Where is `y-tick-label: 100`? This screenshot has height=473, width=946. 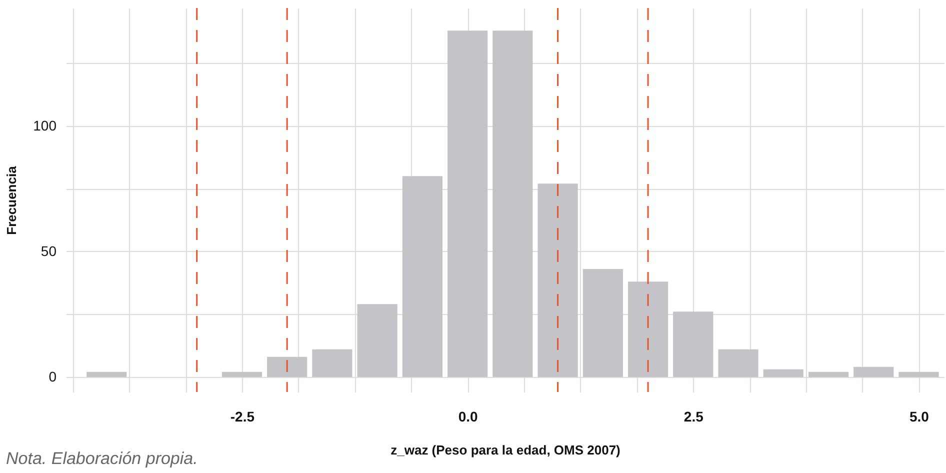
y-tick-label: 100 is located at coordinates (45, 125).